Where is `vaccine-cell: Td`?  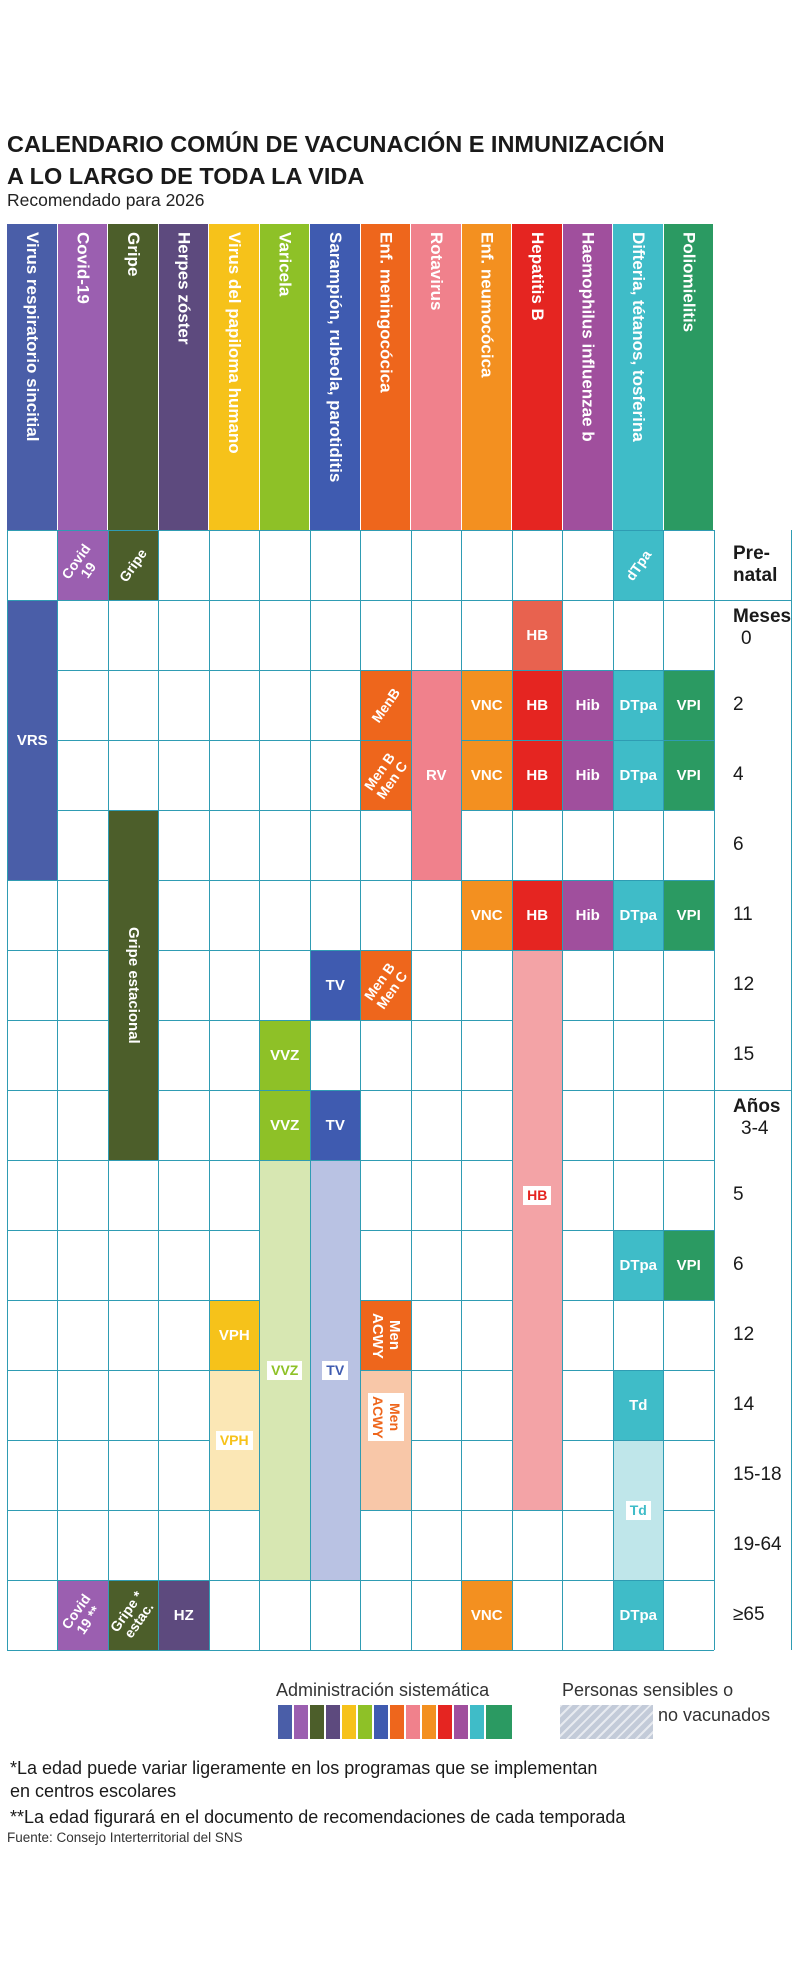
vaccine-cell: Td is located at coordinates (638, 1405).